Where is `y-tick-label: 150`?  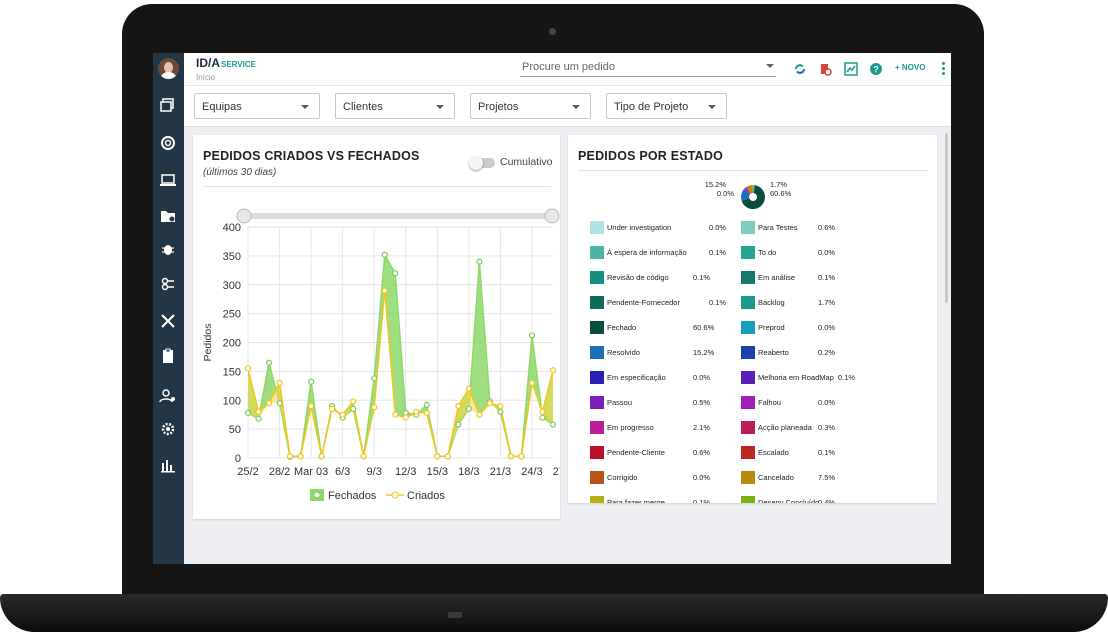 y-tick-label: 150 is located at coordinates (232, 372).